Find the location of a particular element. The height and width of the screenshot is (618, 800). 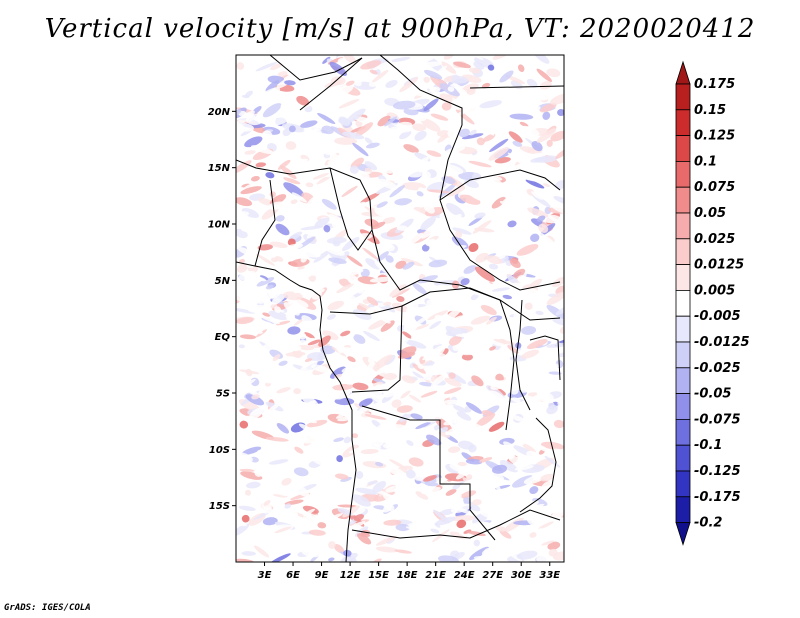

x-tick-label: 15E is located at coordinates (378, 575).